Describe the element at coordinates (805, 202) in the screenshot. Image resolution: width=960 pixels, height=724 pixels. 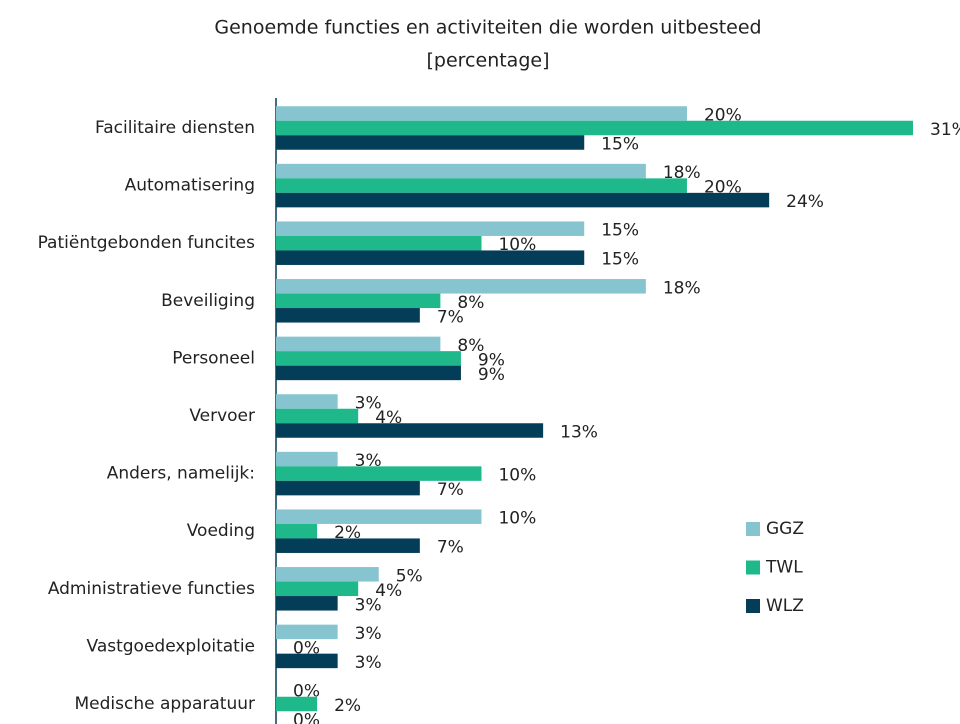
I see `value-label: 24%` at that location.